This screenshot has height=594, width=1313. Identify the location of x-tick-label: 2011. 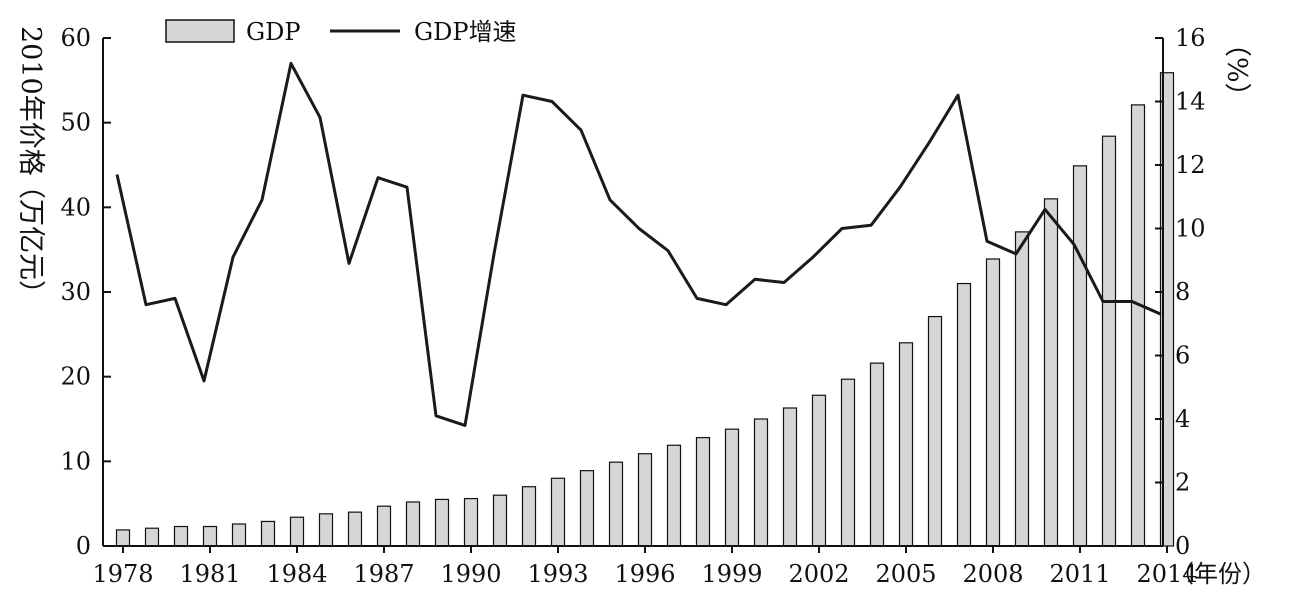
(1079, 574).